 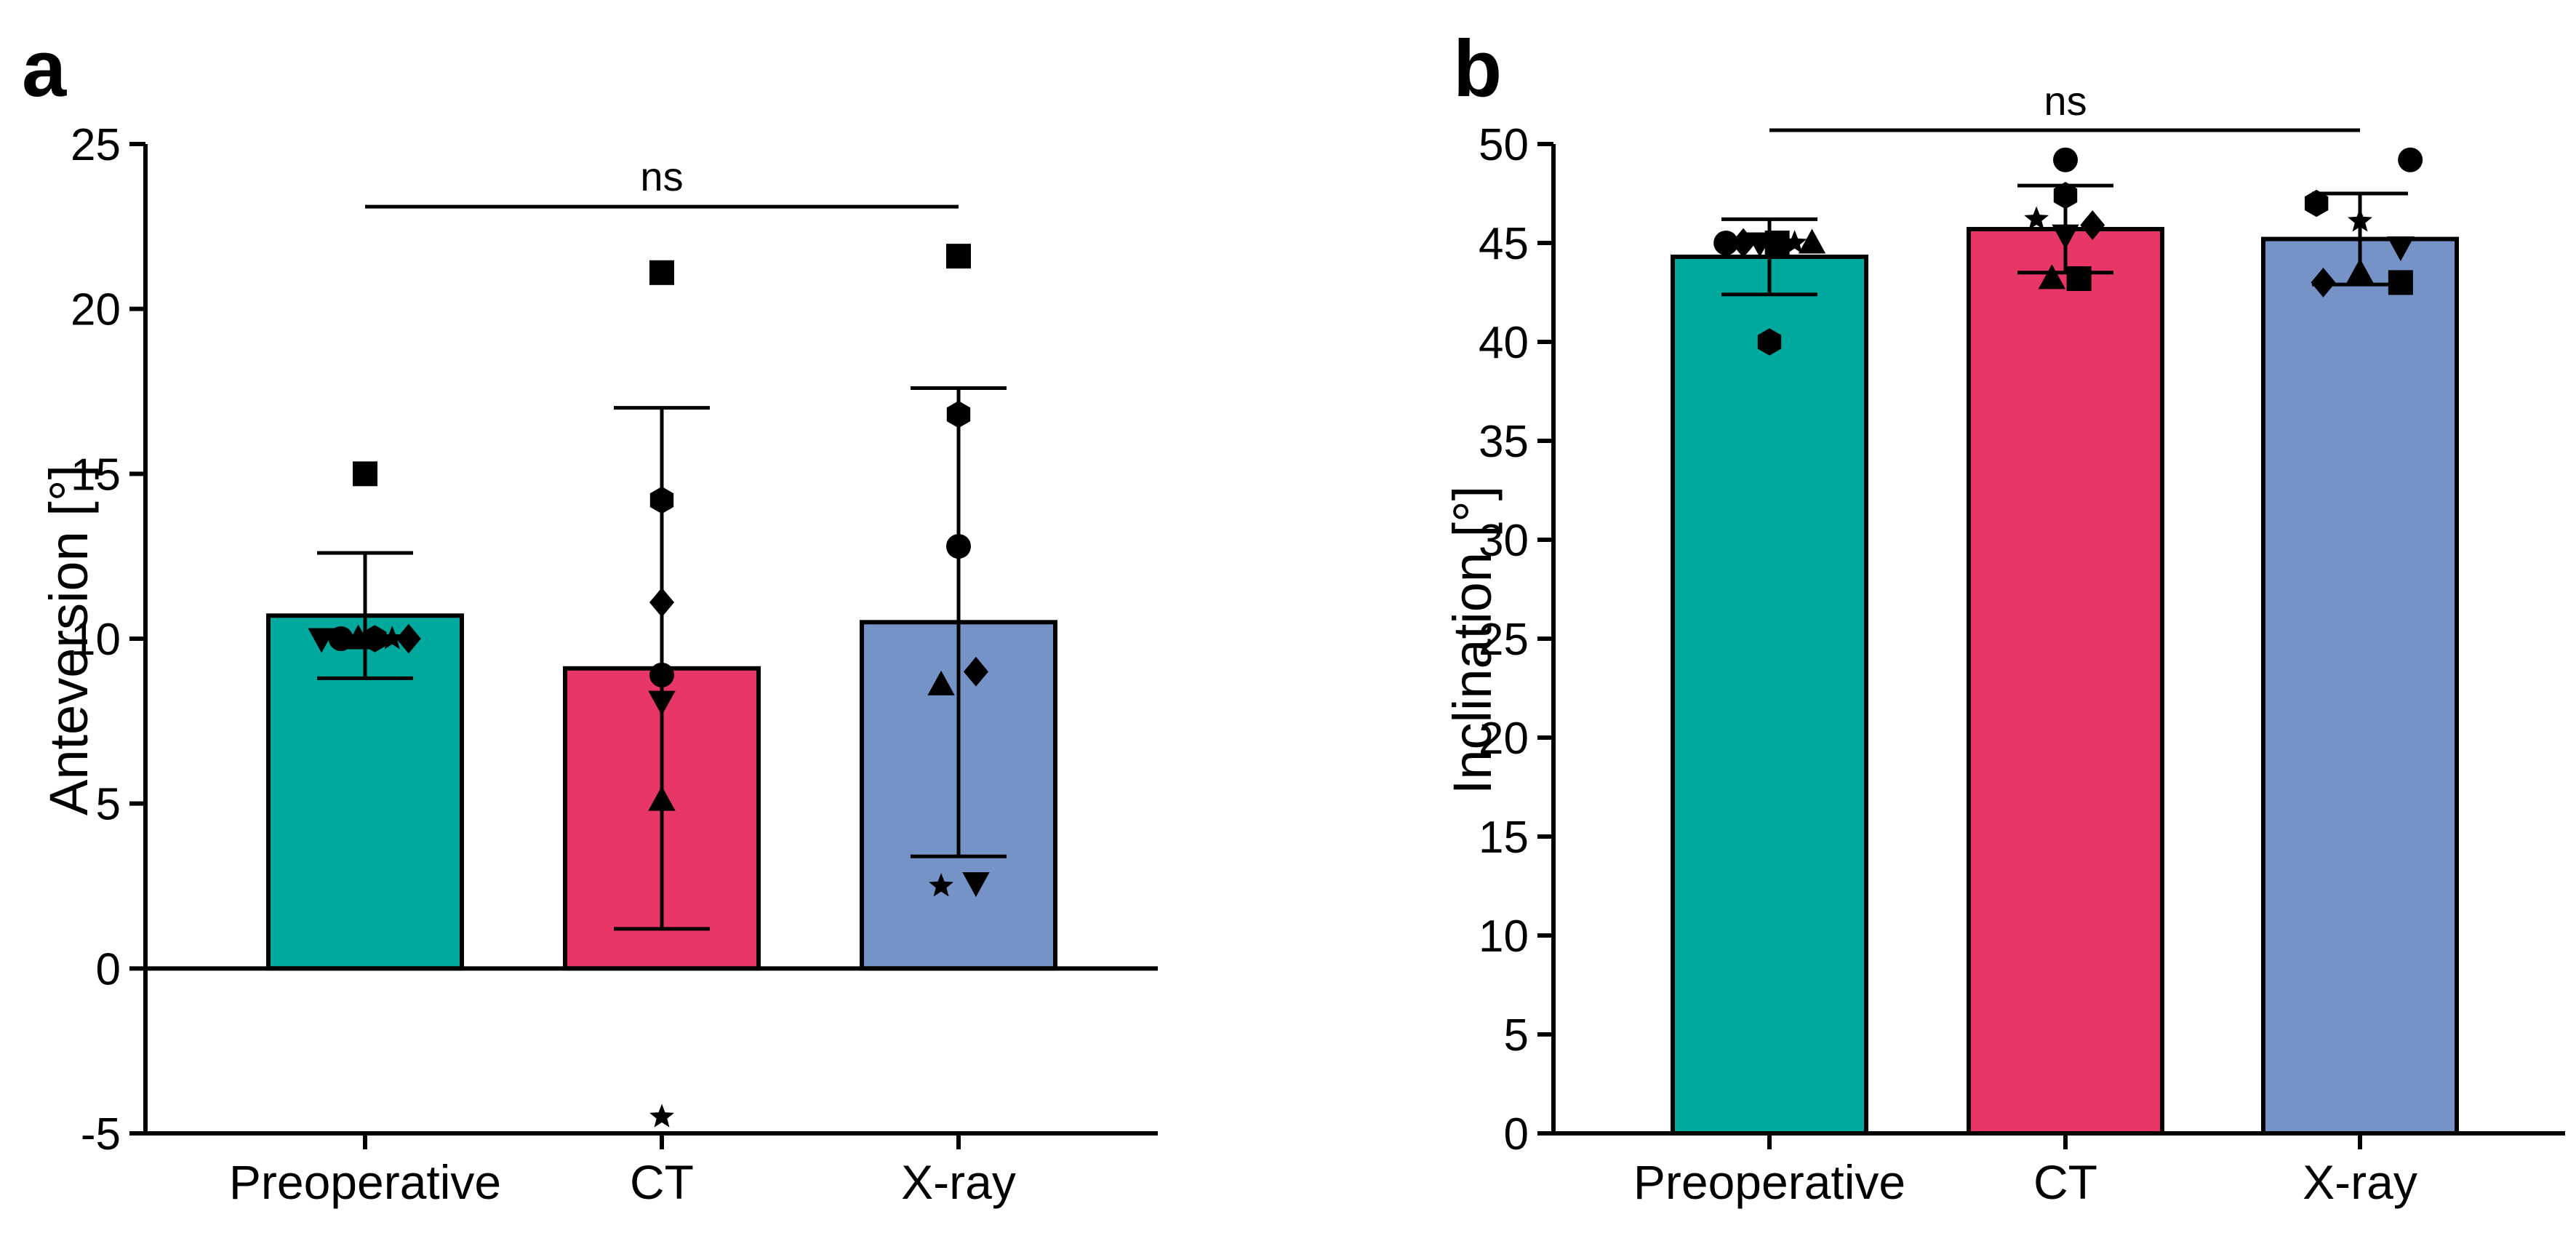 I want to click on data-point-preoperative-triangle-b, so click(x=1812, y=241).